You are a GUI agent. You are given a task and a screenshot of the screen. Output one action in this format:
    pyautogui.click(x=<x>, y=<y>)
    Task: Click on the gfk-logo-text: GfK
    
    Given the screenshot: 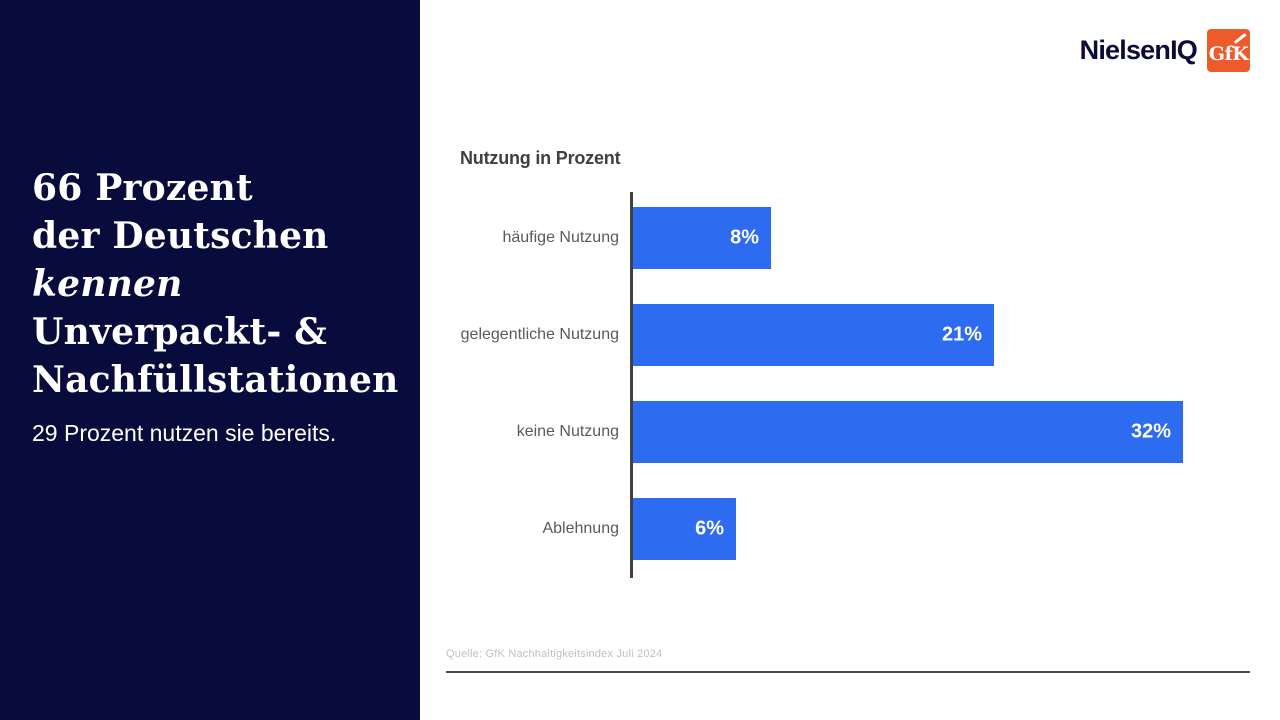 What is the action you would take?
    pyautogui.click(x=1228, y=53)
    